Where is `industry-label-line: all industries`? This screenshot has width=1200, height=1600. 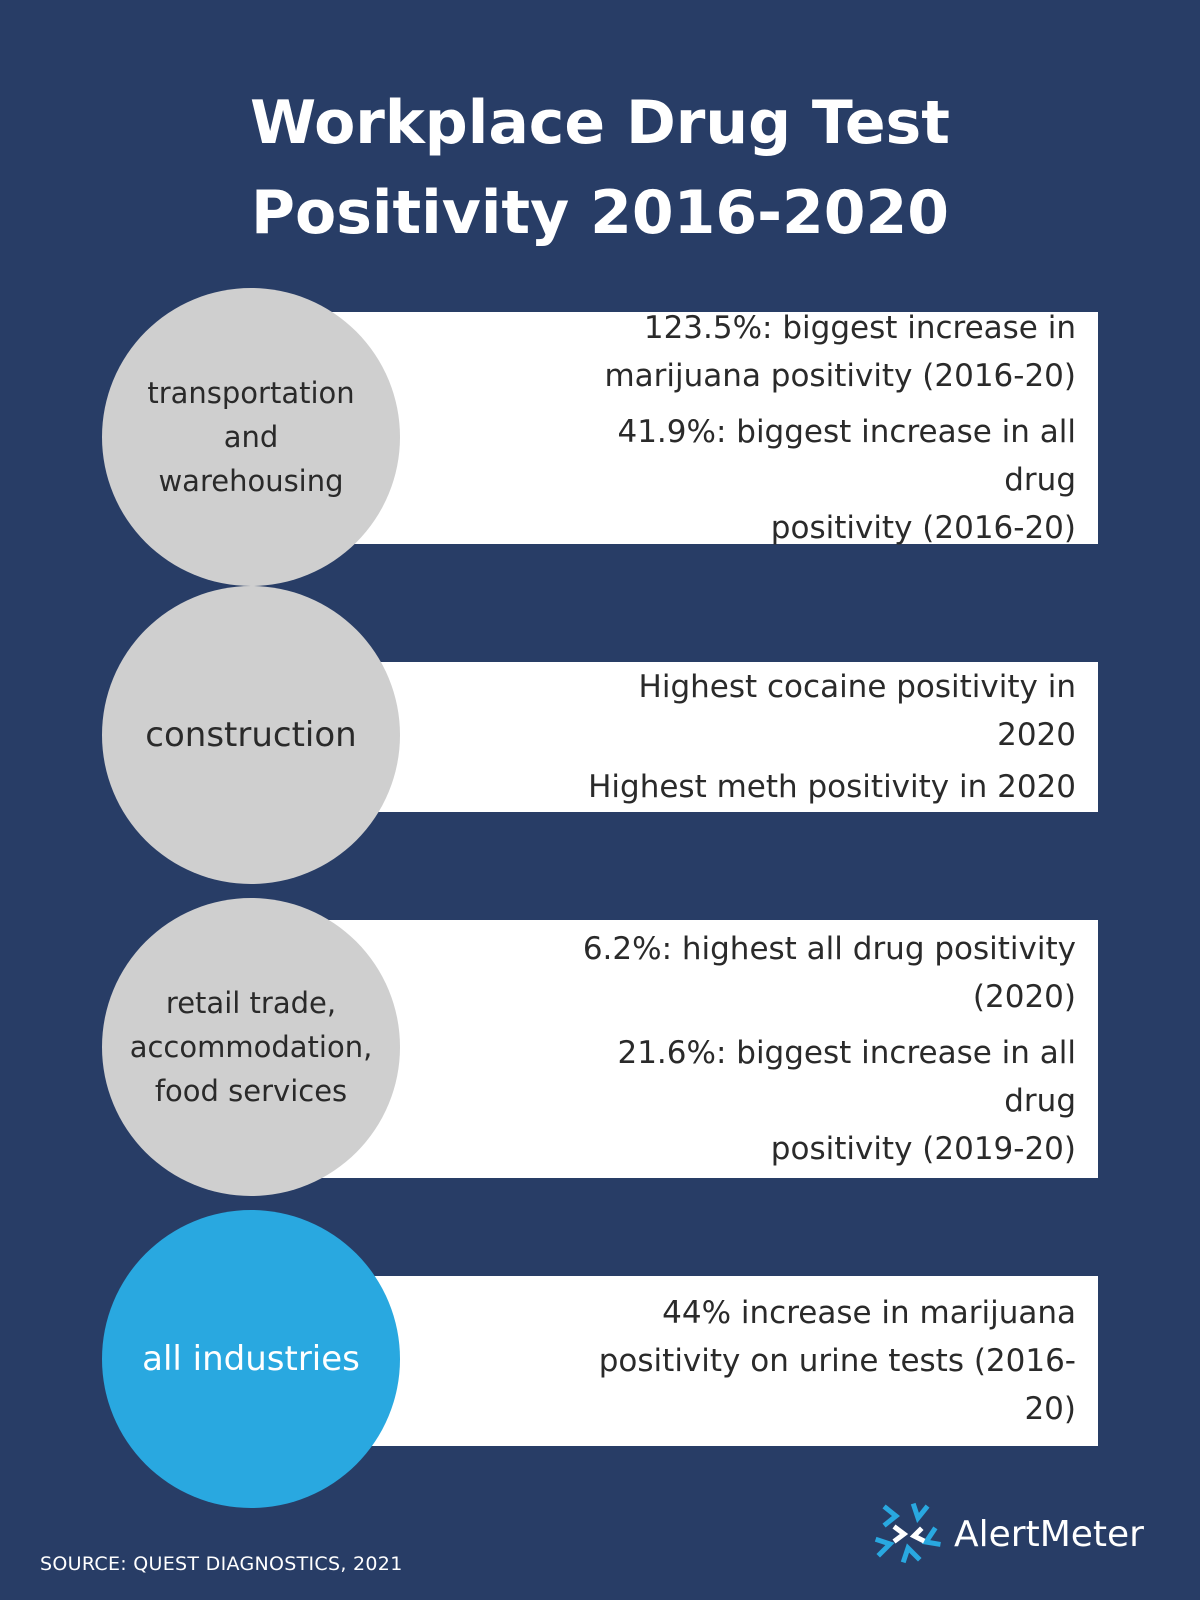 industry-label-line: all industries is located at coordinates (251, 1359).